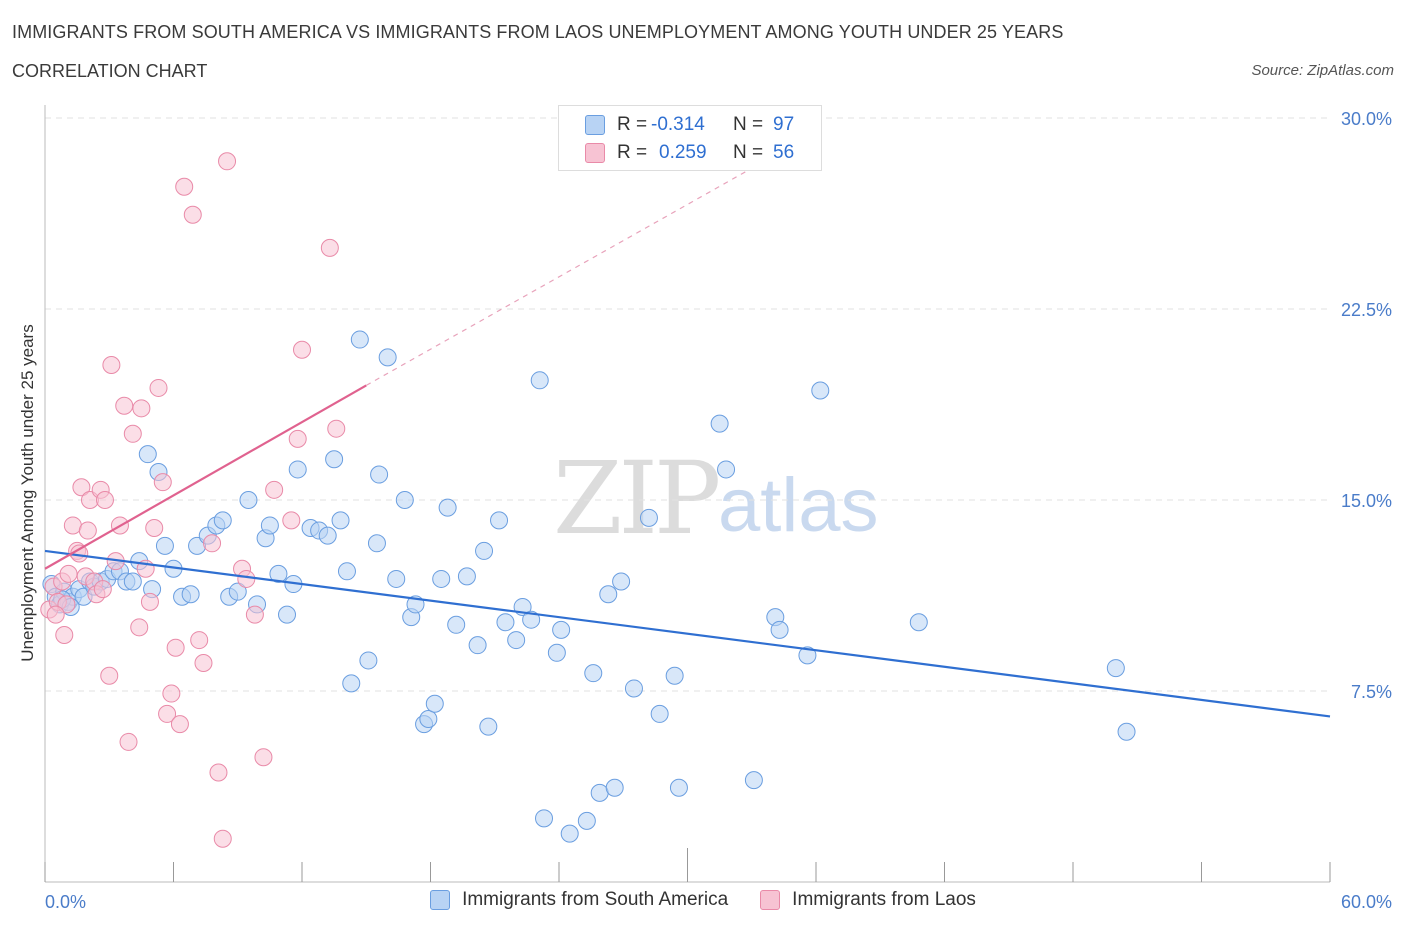 The image size is (1406, 930). I want to click on watermark-atlas: atlas, so click(798, 505).